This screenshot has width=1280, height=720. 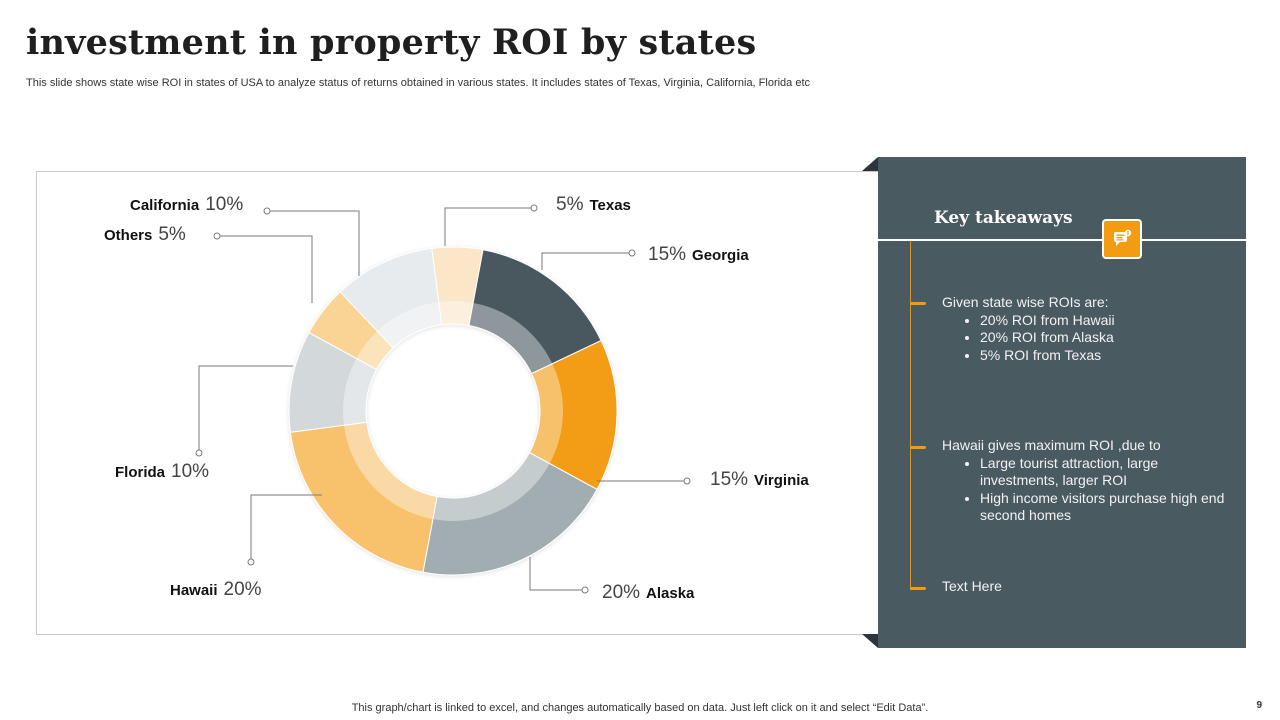 I want to click on timeline-line, so click(x=910, y=415).